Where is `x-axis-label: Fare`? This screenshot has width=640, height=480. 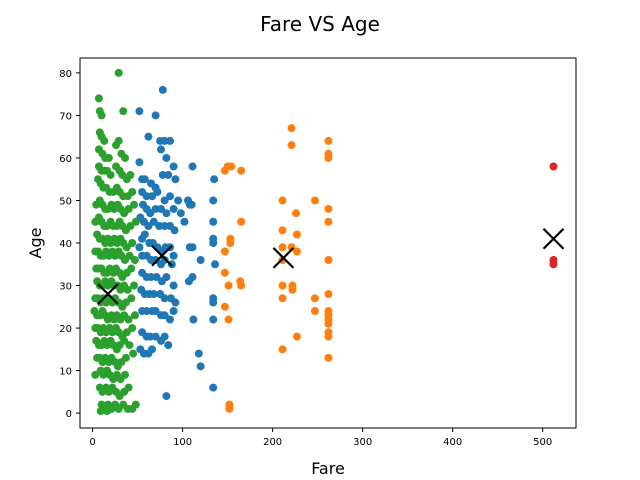
x-axis-label: Fare is located at coordinates (328, 468).